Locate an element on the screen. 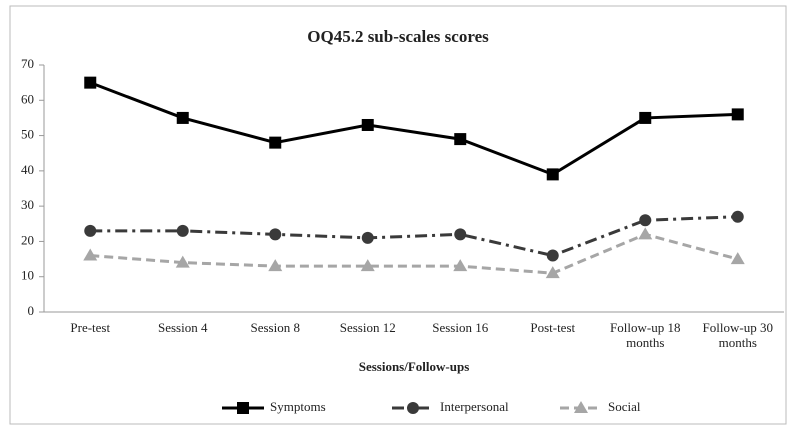  x-tick-label: Follow-up 30 months is located at coordinates (737, 335).